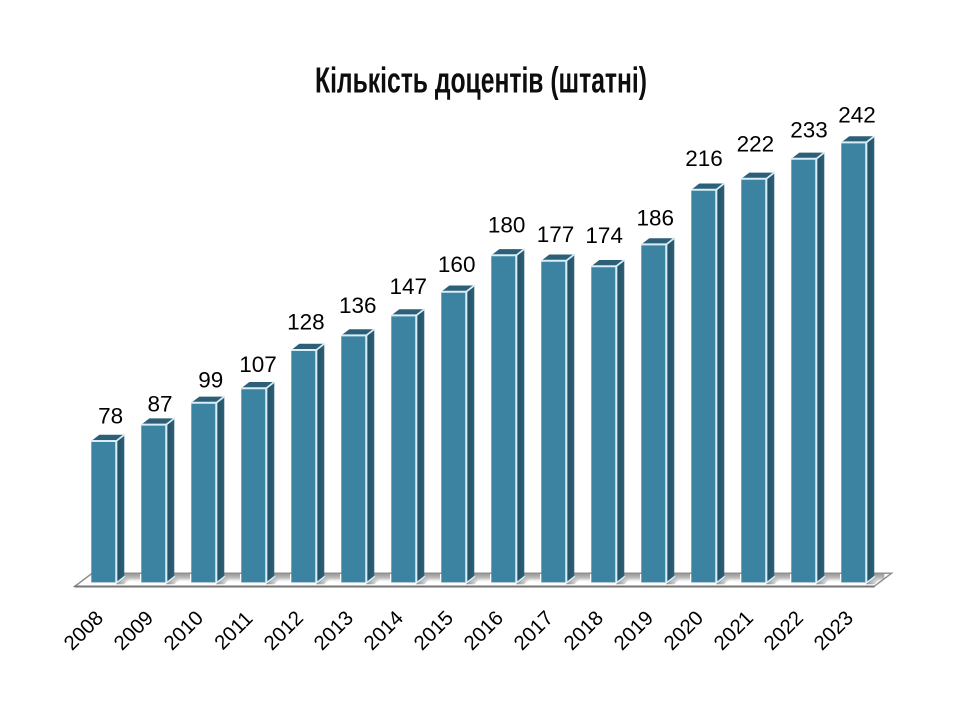  Describe the element at coordinates (258, 364) in the screenshot. I see `svg-text: 107` at that location.